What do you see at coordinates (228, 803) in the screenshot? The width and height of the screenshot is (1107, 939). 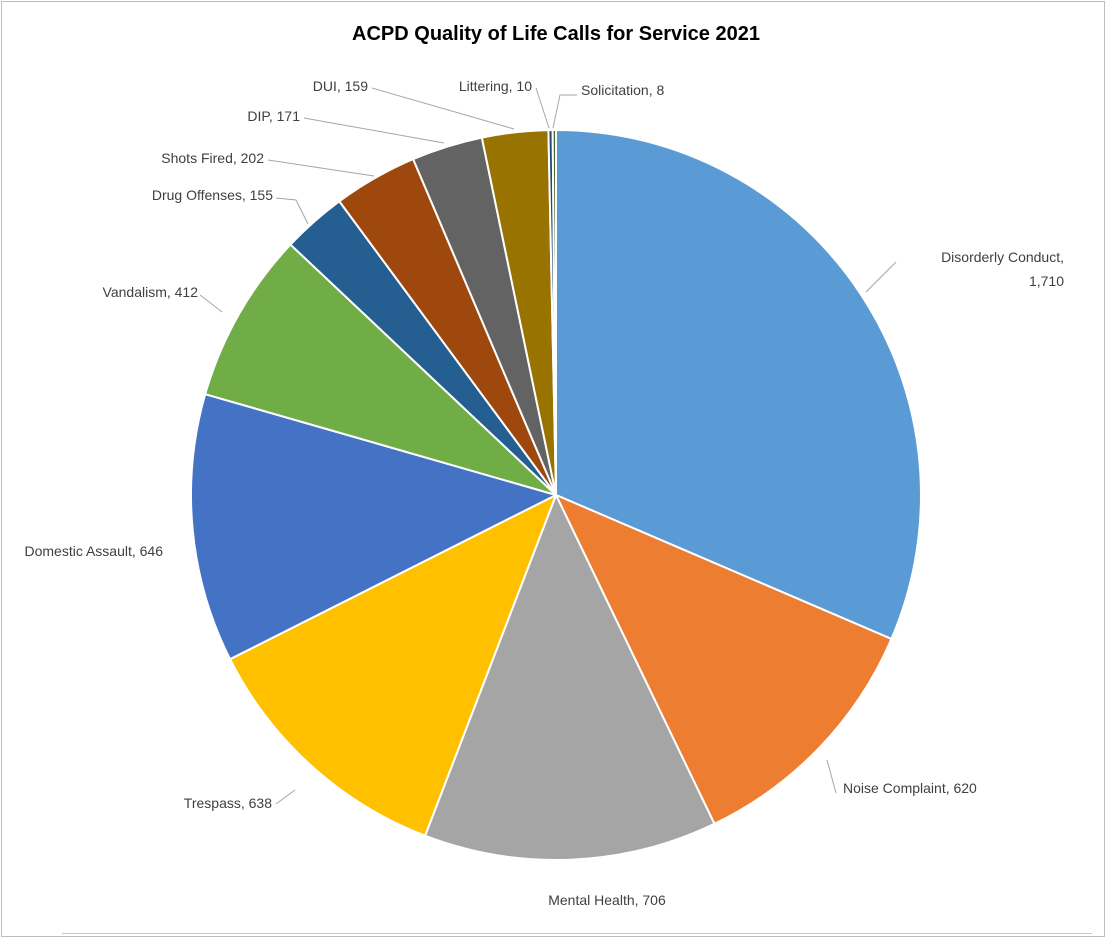 I see `label-trespass: Trespass, 638` at bounding box center [228, 803].